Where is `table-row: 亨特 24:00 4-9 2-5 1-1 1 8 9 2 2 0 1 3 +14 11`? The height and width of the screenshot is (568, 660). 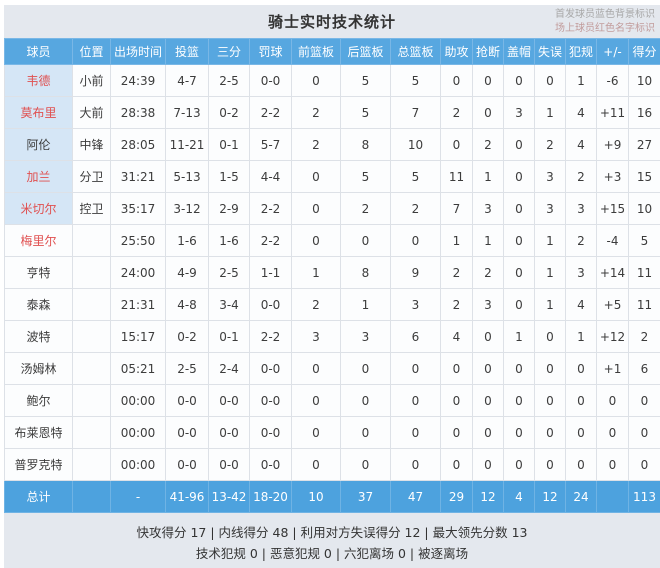 table-row: 亨特 24:00 4-9 2-5 1-1 1 8 9 2 2 0 1 3 +14 11 is located at coordinates (332, 272).